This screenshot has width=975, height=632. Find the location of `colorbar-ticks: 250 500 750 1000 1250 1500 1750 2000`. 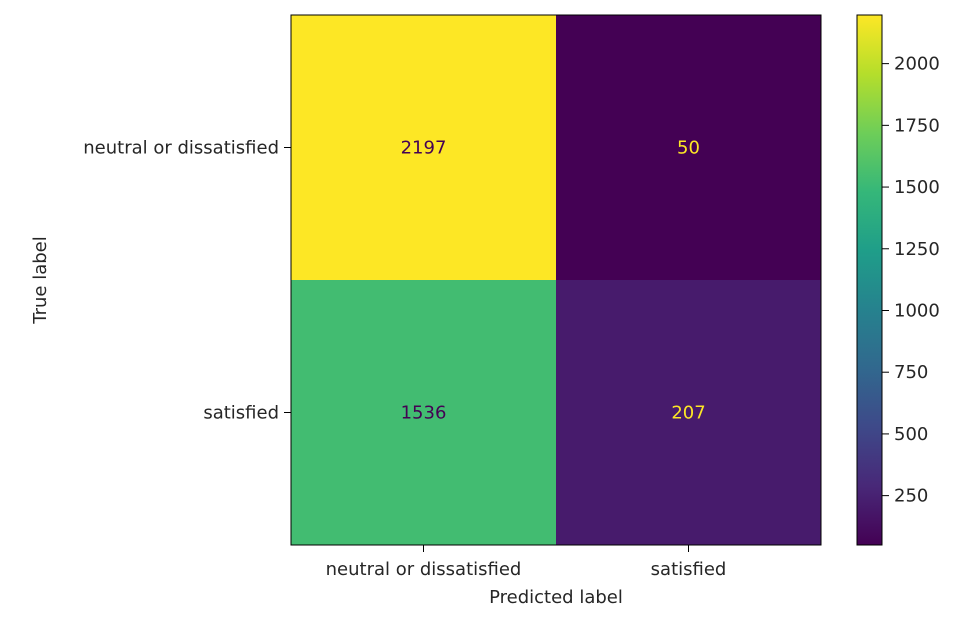

colorbar-ticks: 250 500 750 1000 1250 1500 1750 2000 is located at coordinates (911, 280).